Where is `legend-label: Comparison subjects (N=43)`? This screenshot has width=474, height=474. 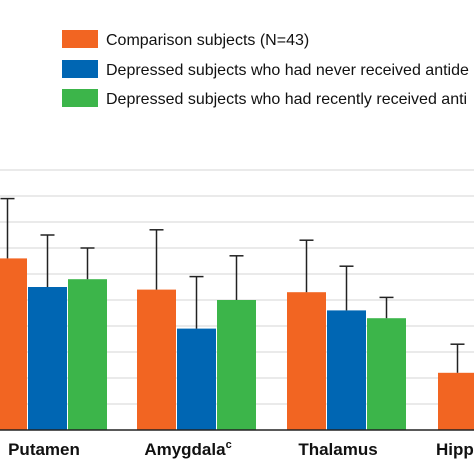
legend-label: Comparison subjects (N=43) is located at coordinates (207, 40).